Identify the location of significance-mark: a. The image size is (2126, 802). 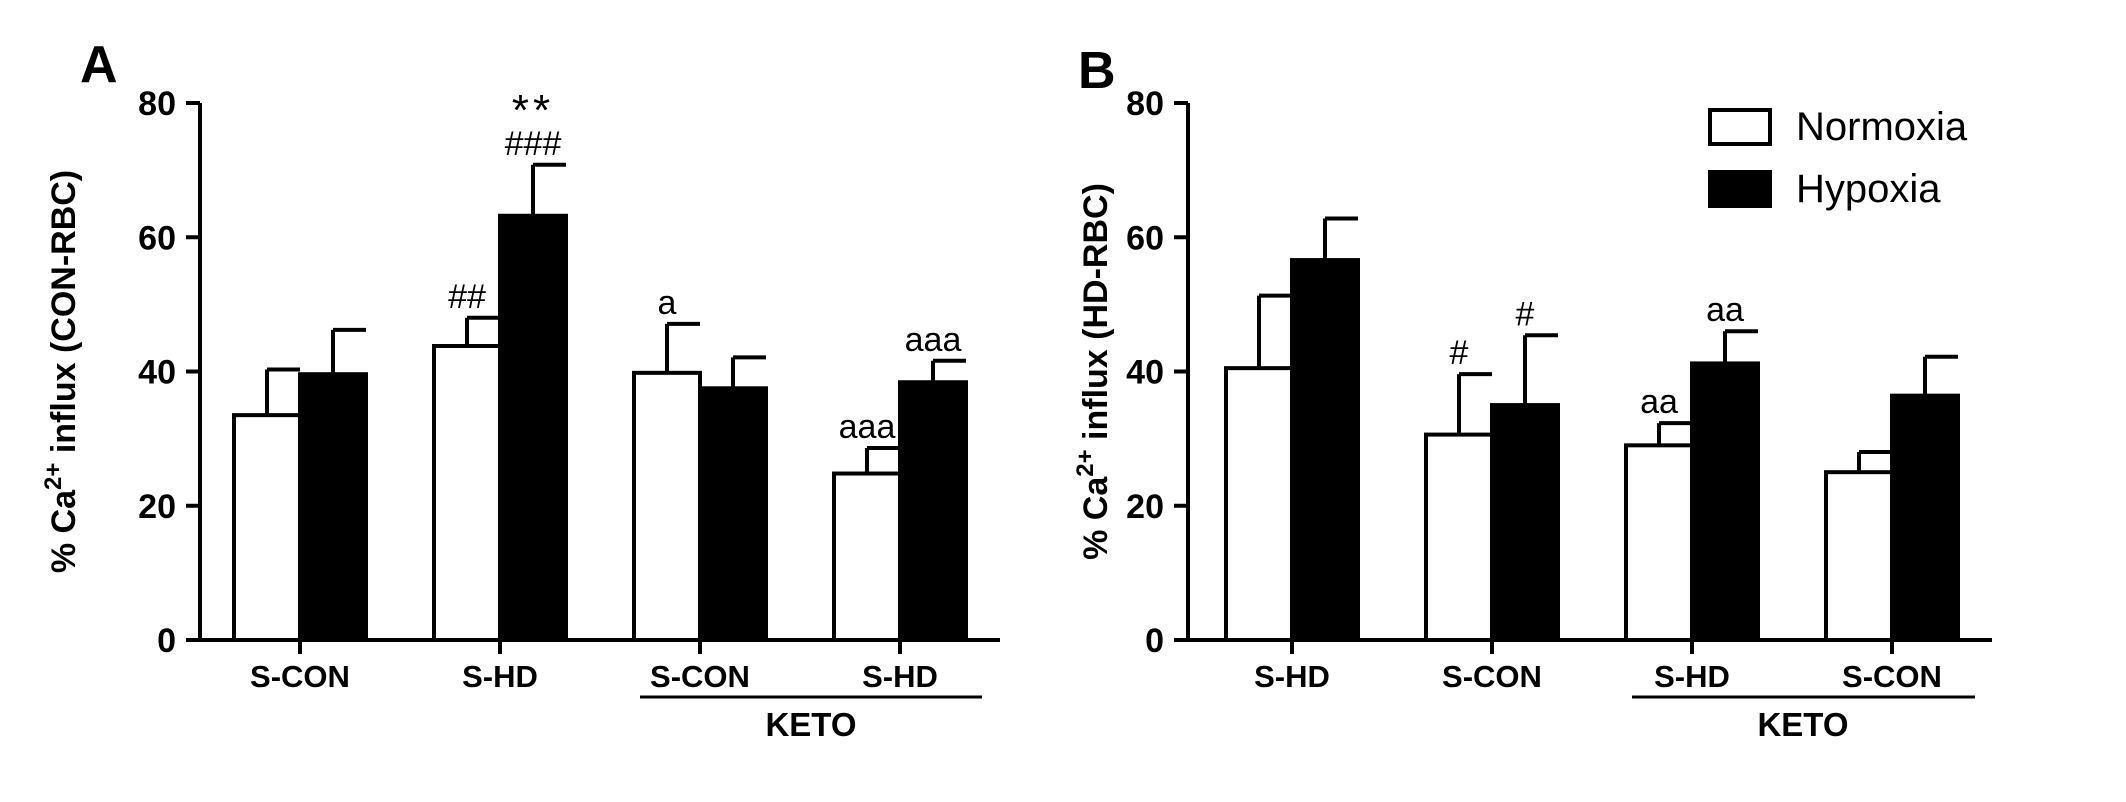
(667, 303).